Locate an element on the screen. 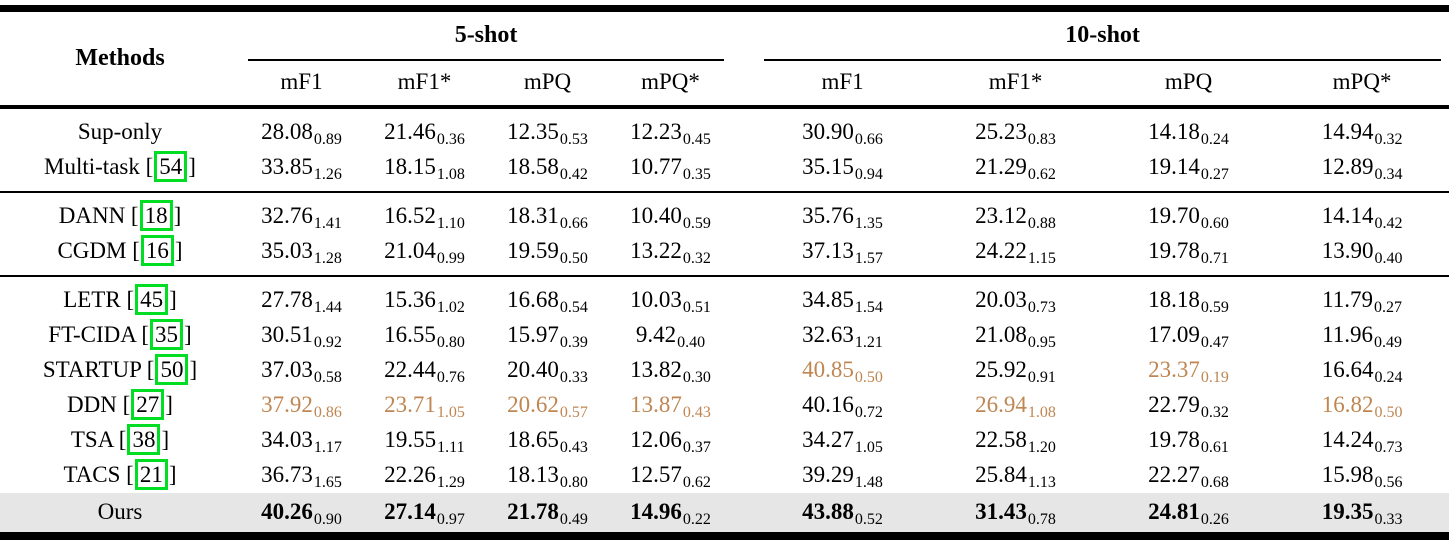 The height and width of the screenshot is (540, 1449). value-mean: 22.27 is located at coordinates (1174, 474).